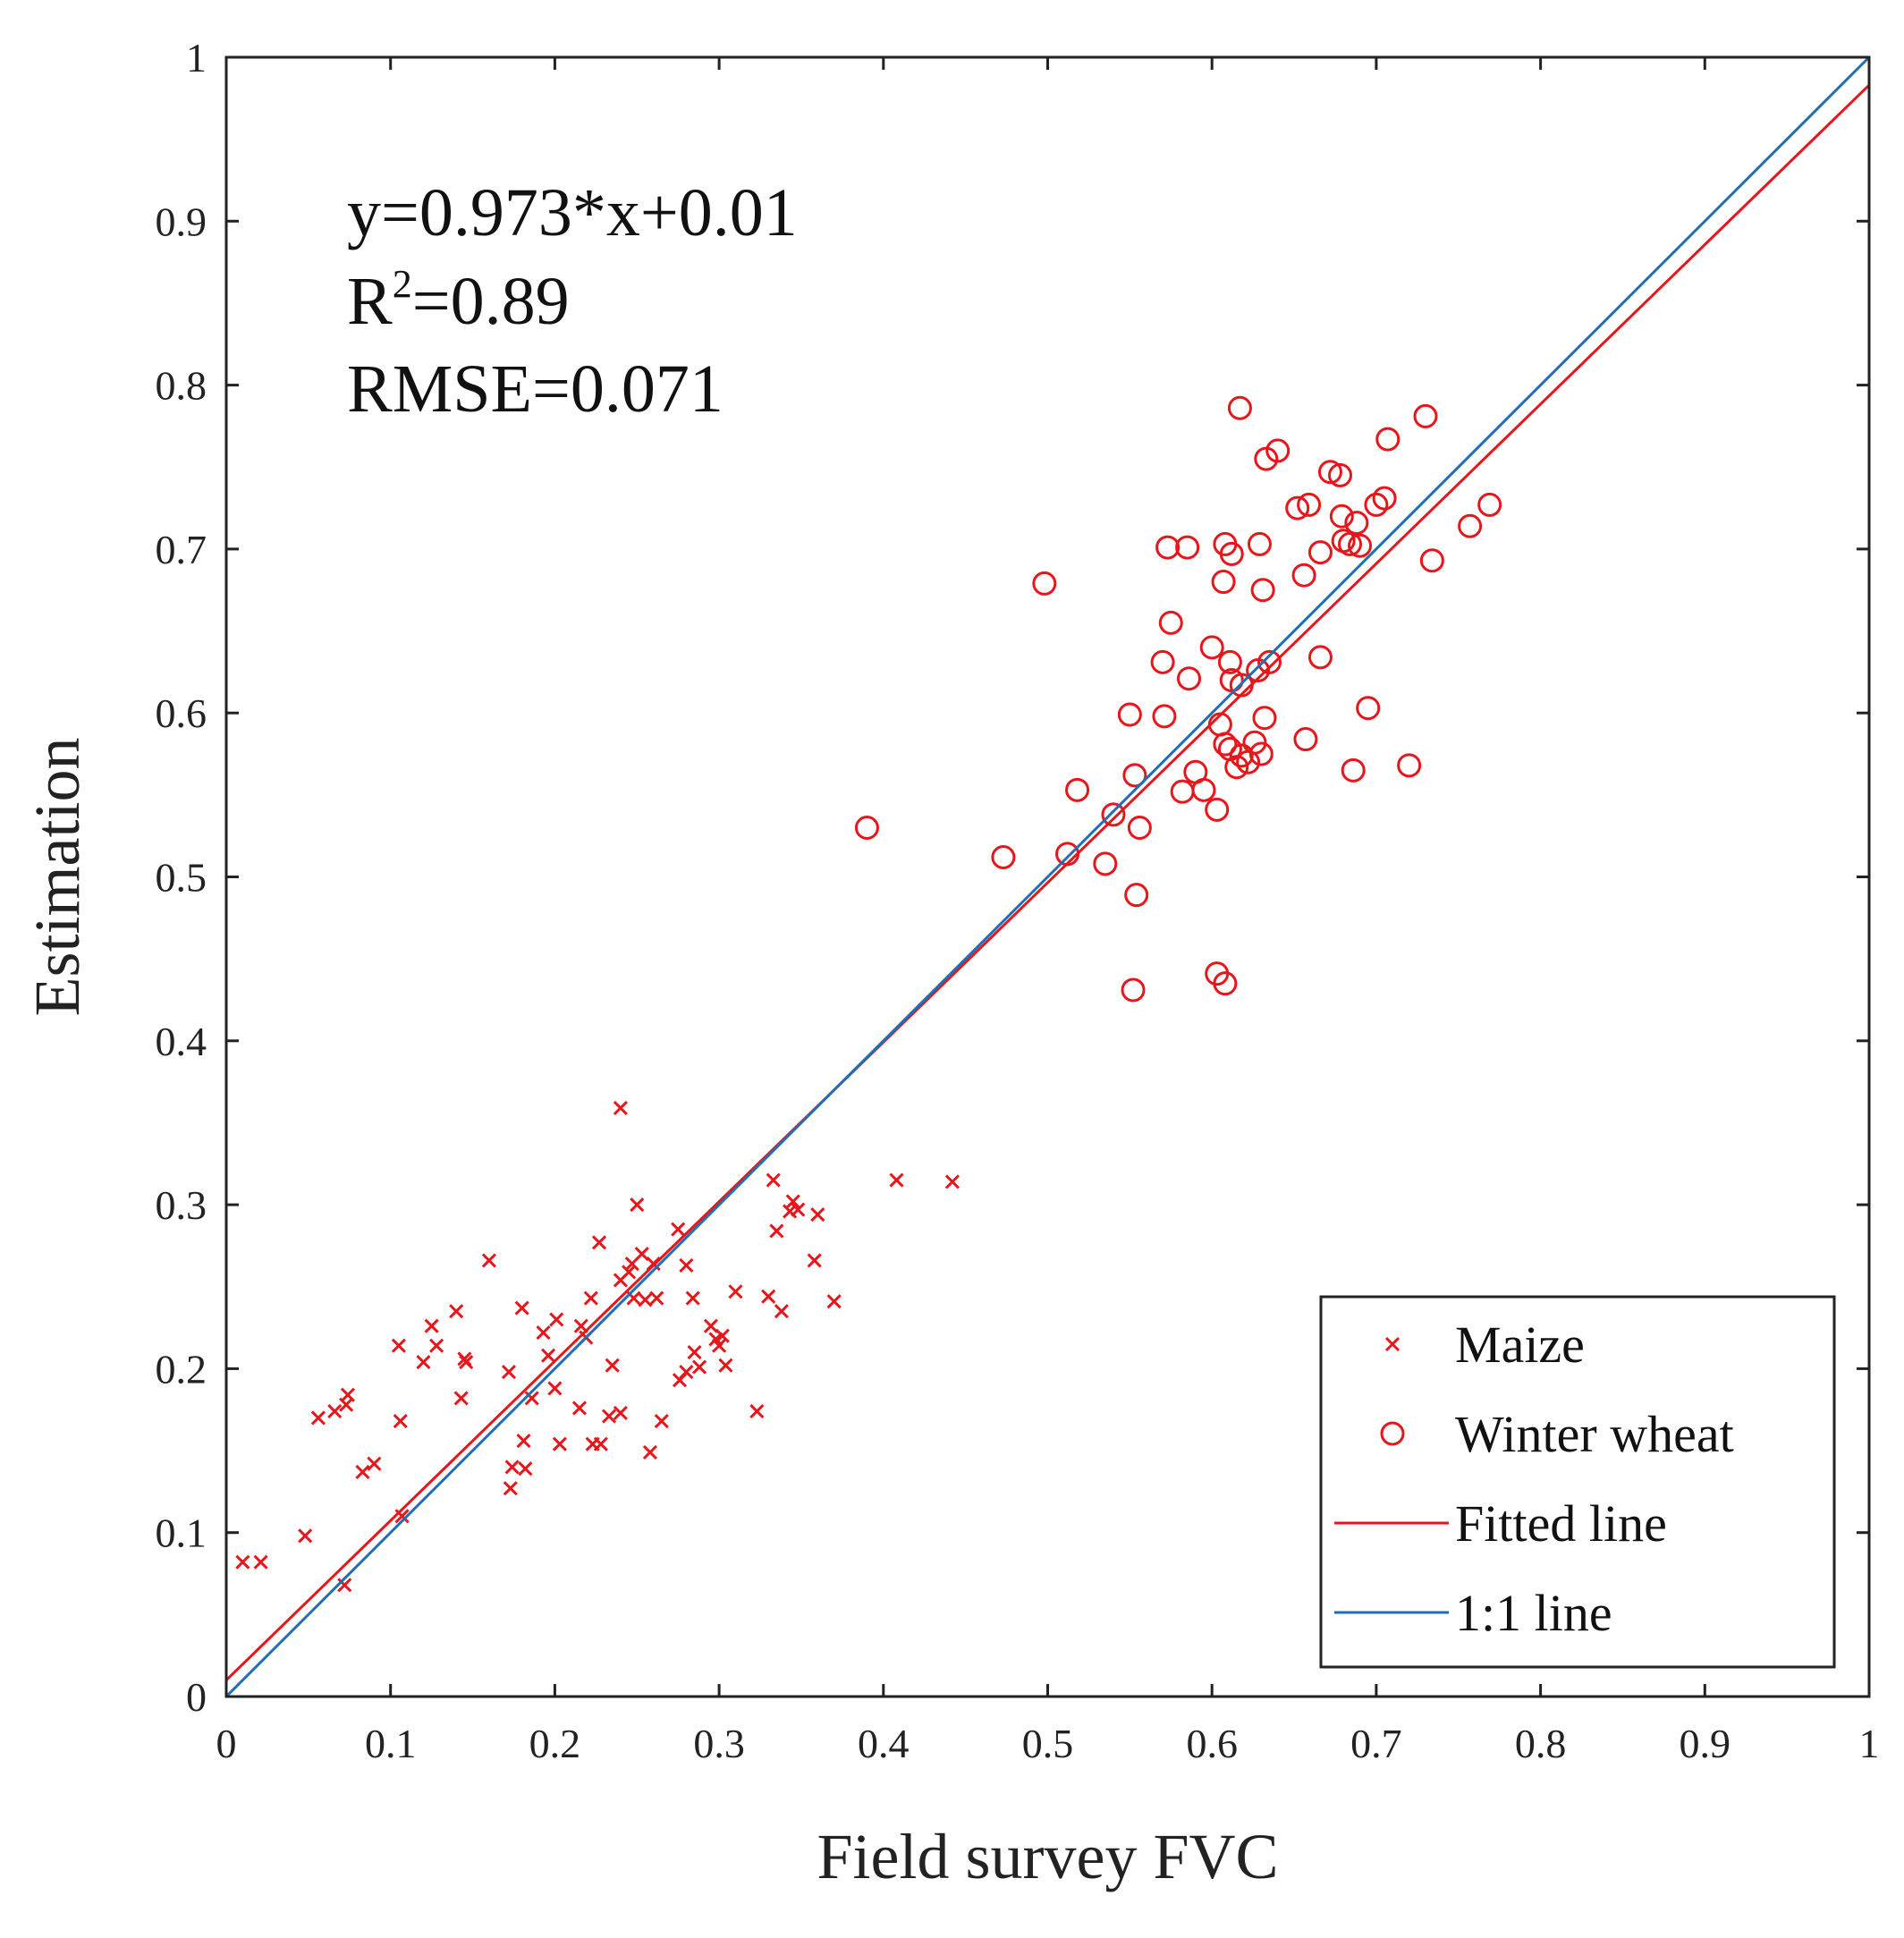 This screenshot has height=1938, width=1904. Describe the element at coordinates (181, 1369) in the screenshot. I see `y-tick-label: 0.2` at that location.